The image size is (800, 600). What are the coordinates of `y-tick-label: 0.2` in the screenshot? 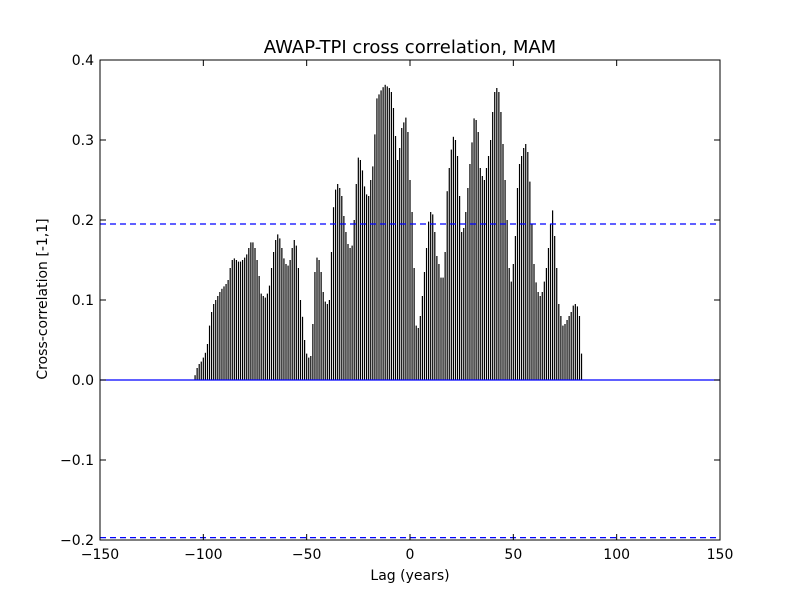 It's located at (83, 221).